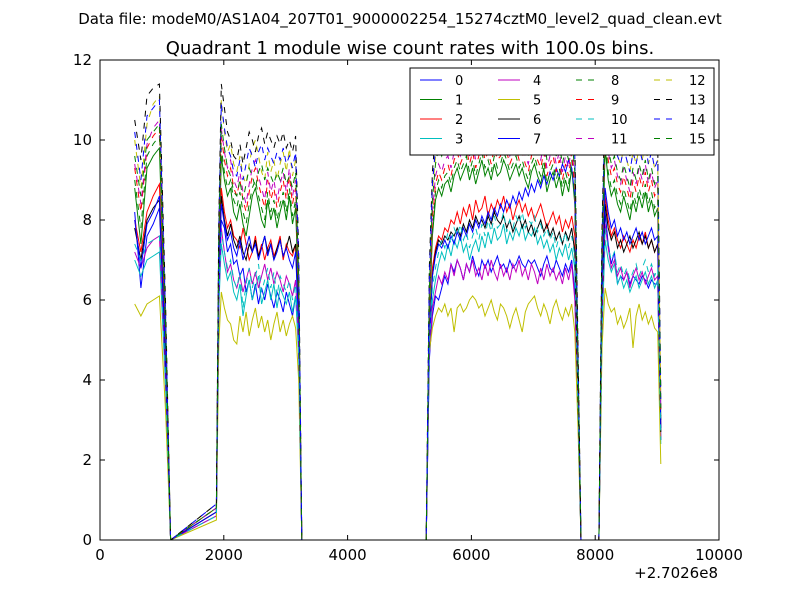  What do you see at coordinates (615, 101) in the screenshot?
I see `legend-label-9: 9` at bounding box center [615, 101].